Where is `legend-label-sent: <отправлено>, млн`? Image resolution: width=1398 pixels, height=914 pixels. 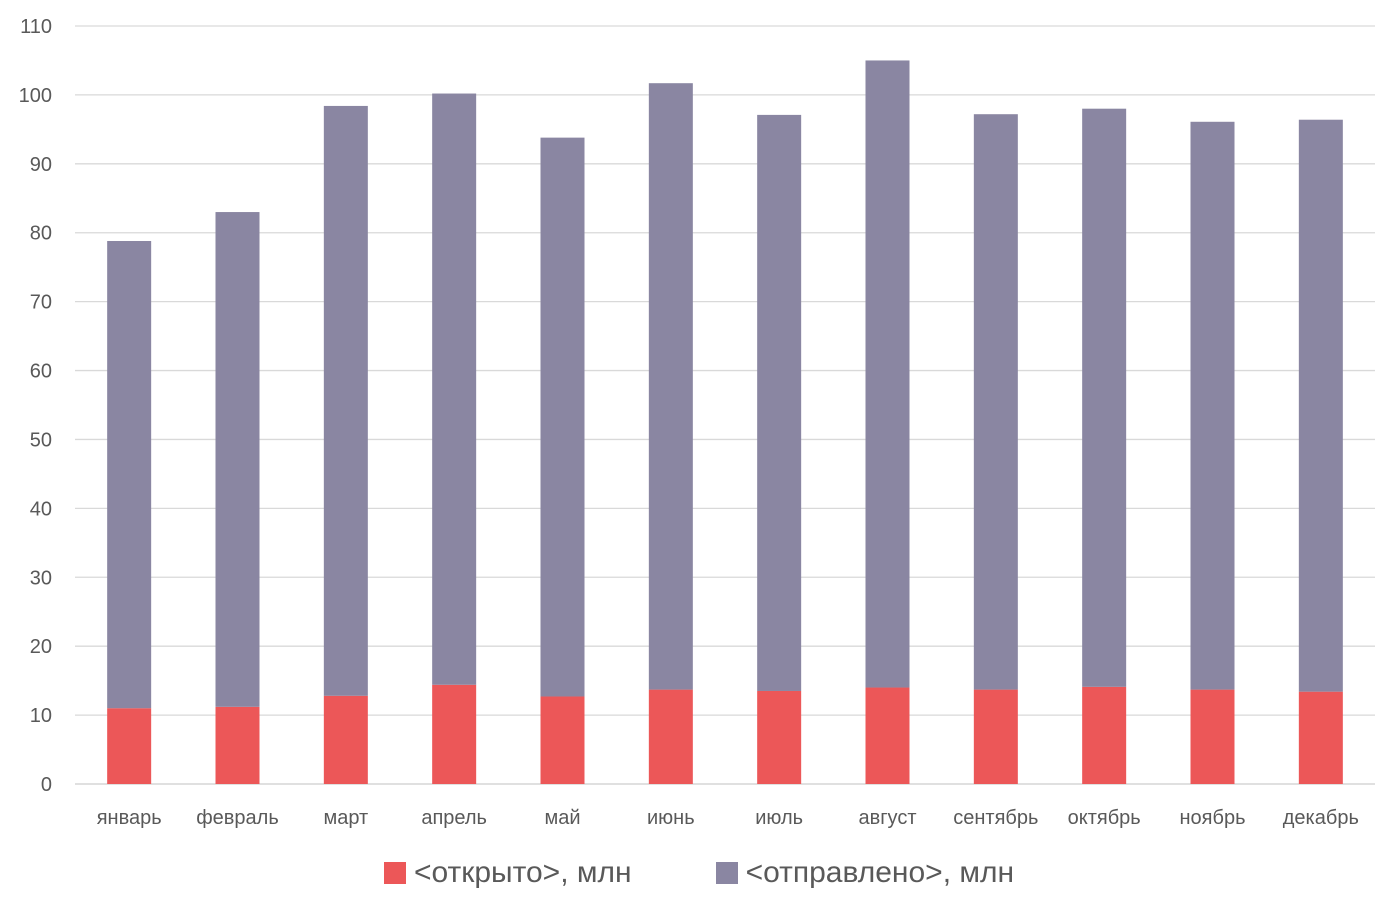
legend-label-sent: <отправлено>, млн is located at coordinates (880, 872).